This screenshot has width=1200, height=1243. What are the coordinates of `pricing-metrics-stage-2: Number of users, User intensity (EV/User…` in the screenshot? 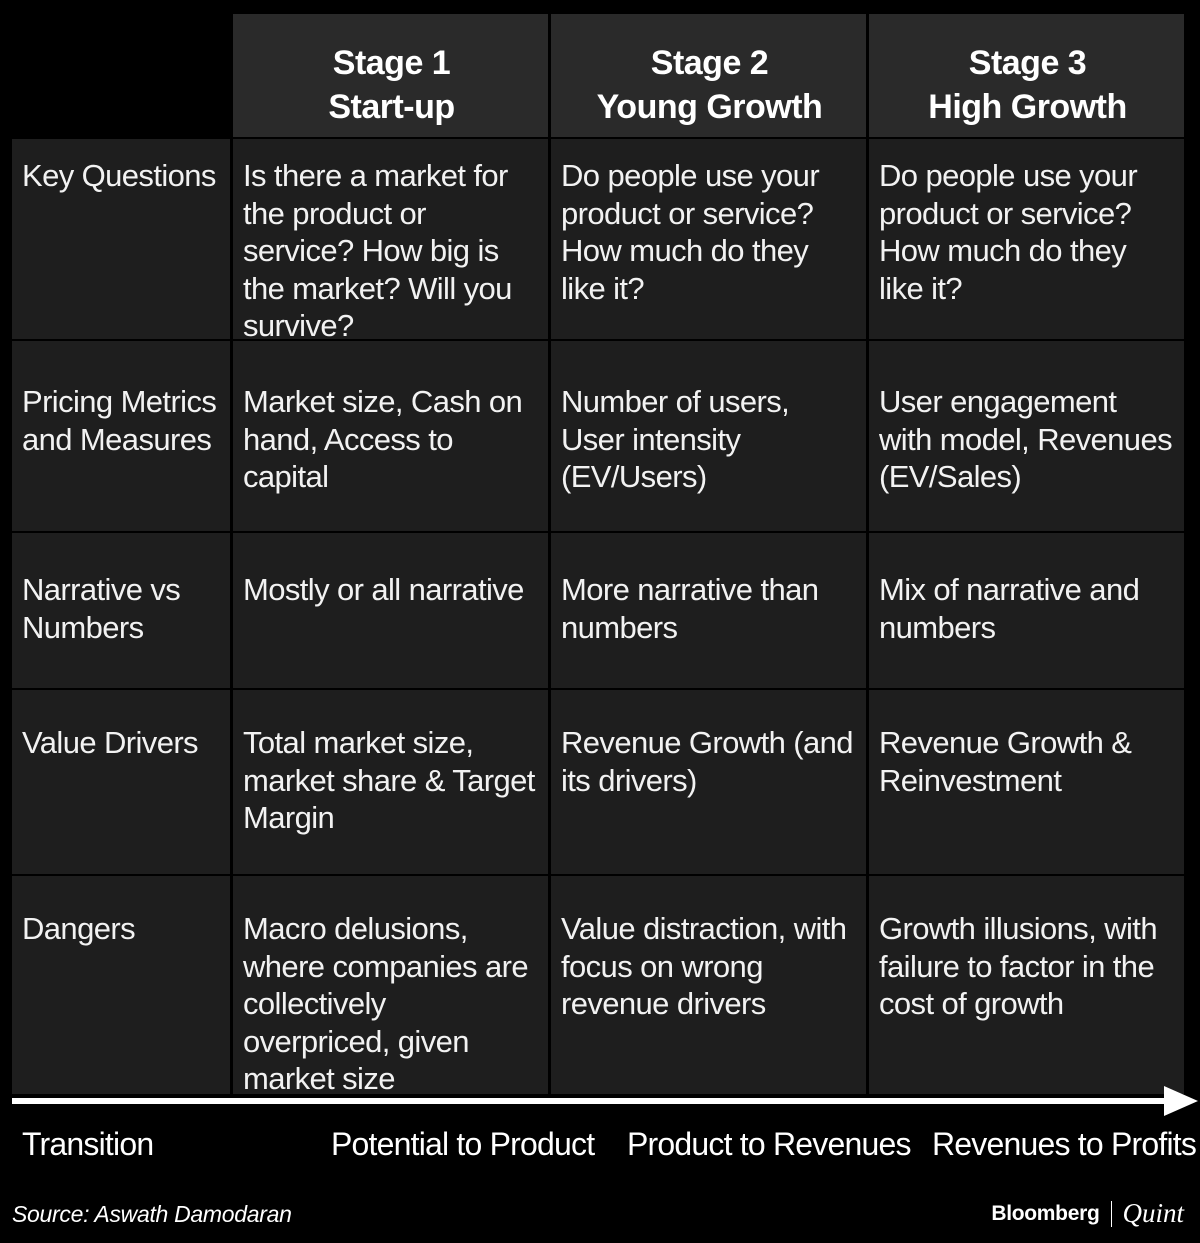 It's located at (708, 436).